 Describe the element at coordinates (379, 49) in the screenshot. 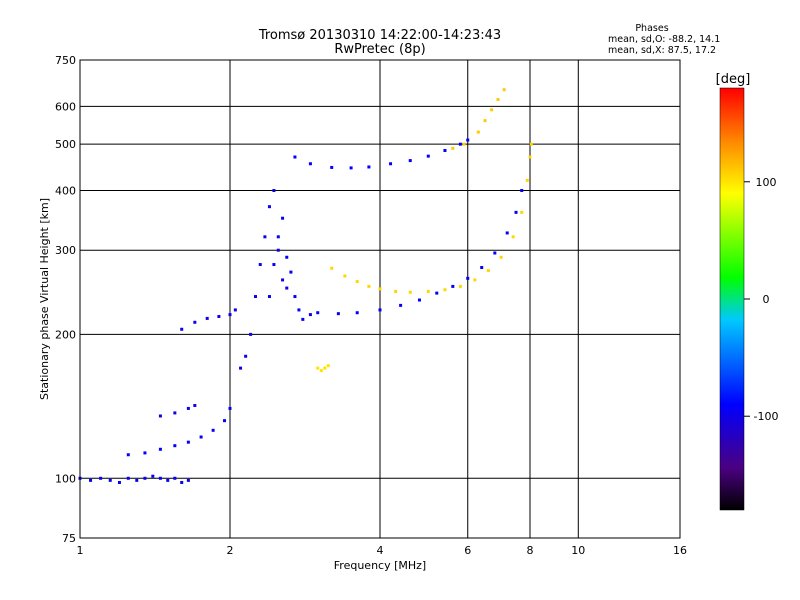

I see `chart-subtitle: RwPretec (8p)` at that location.